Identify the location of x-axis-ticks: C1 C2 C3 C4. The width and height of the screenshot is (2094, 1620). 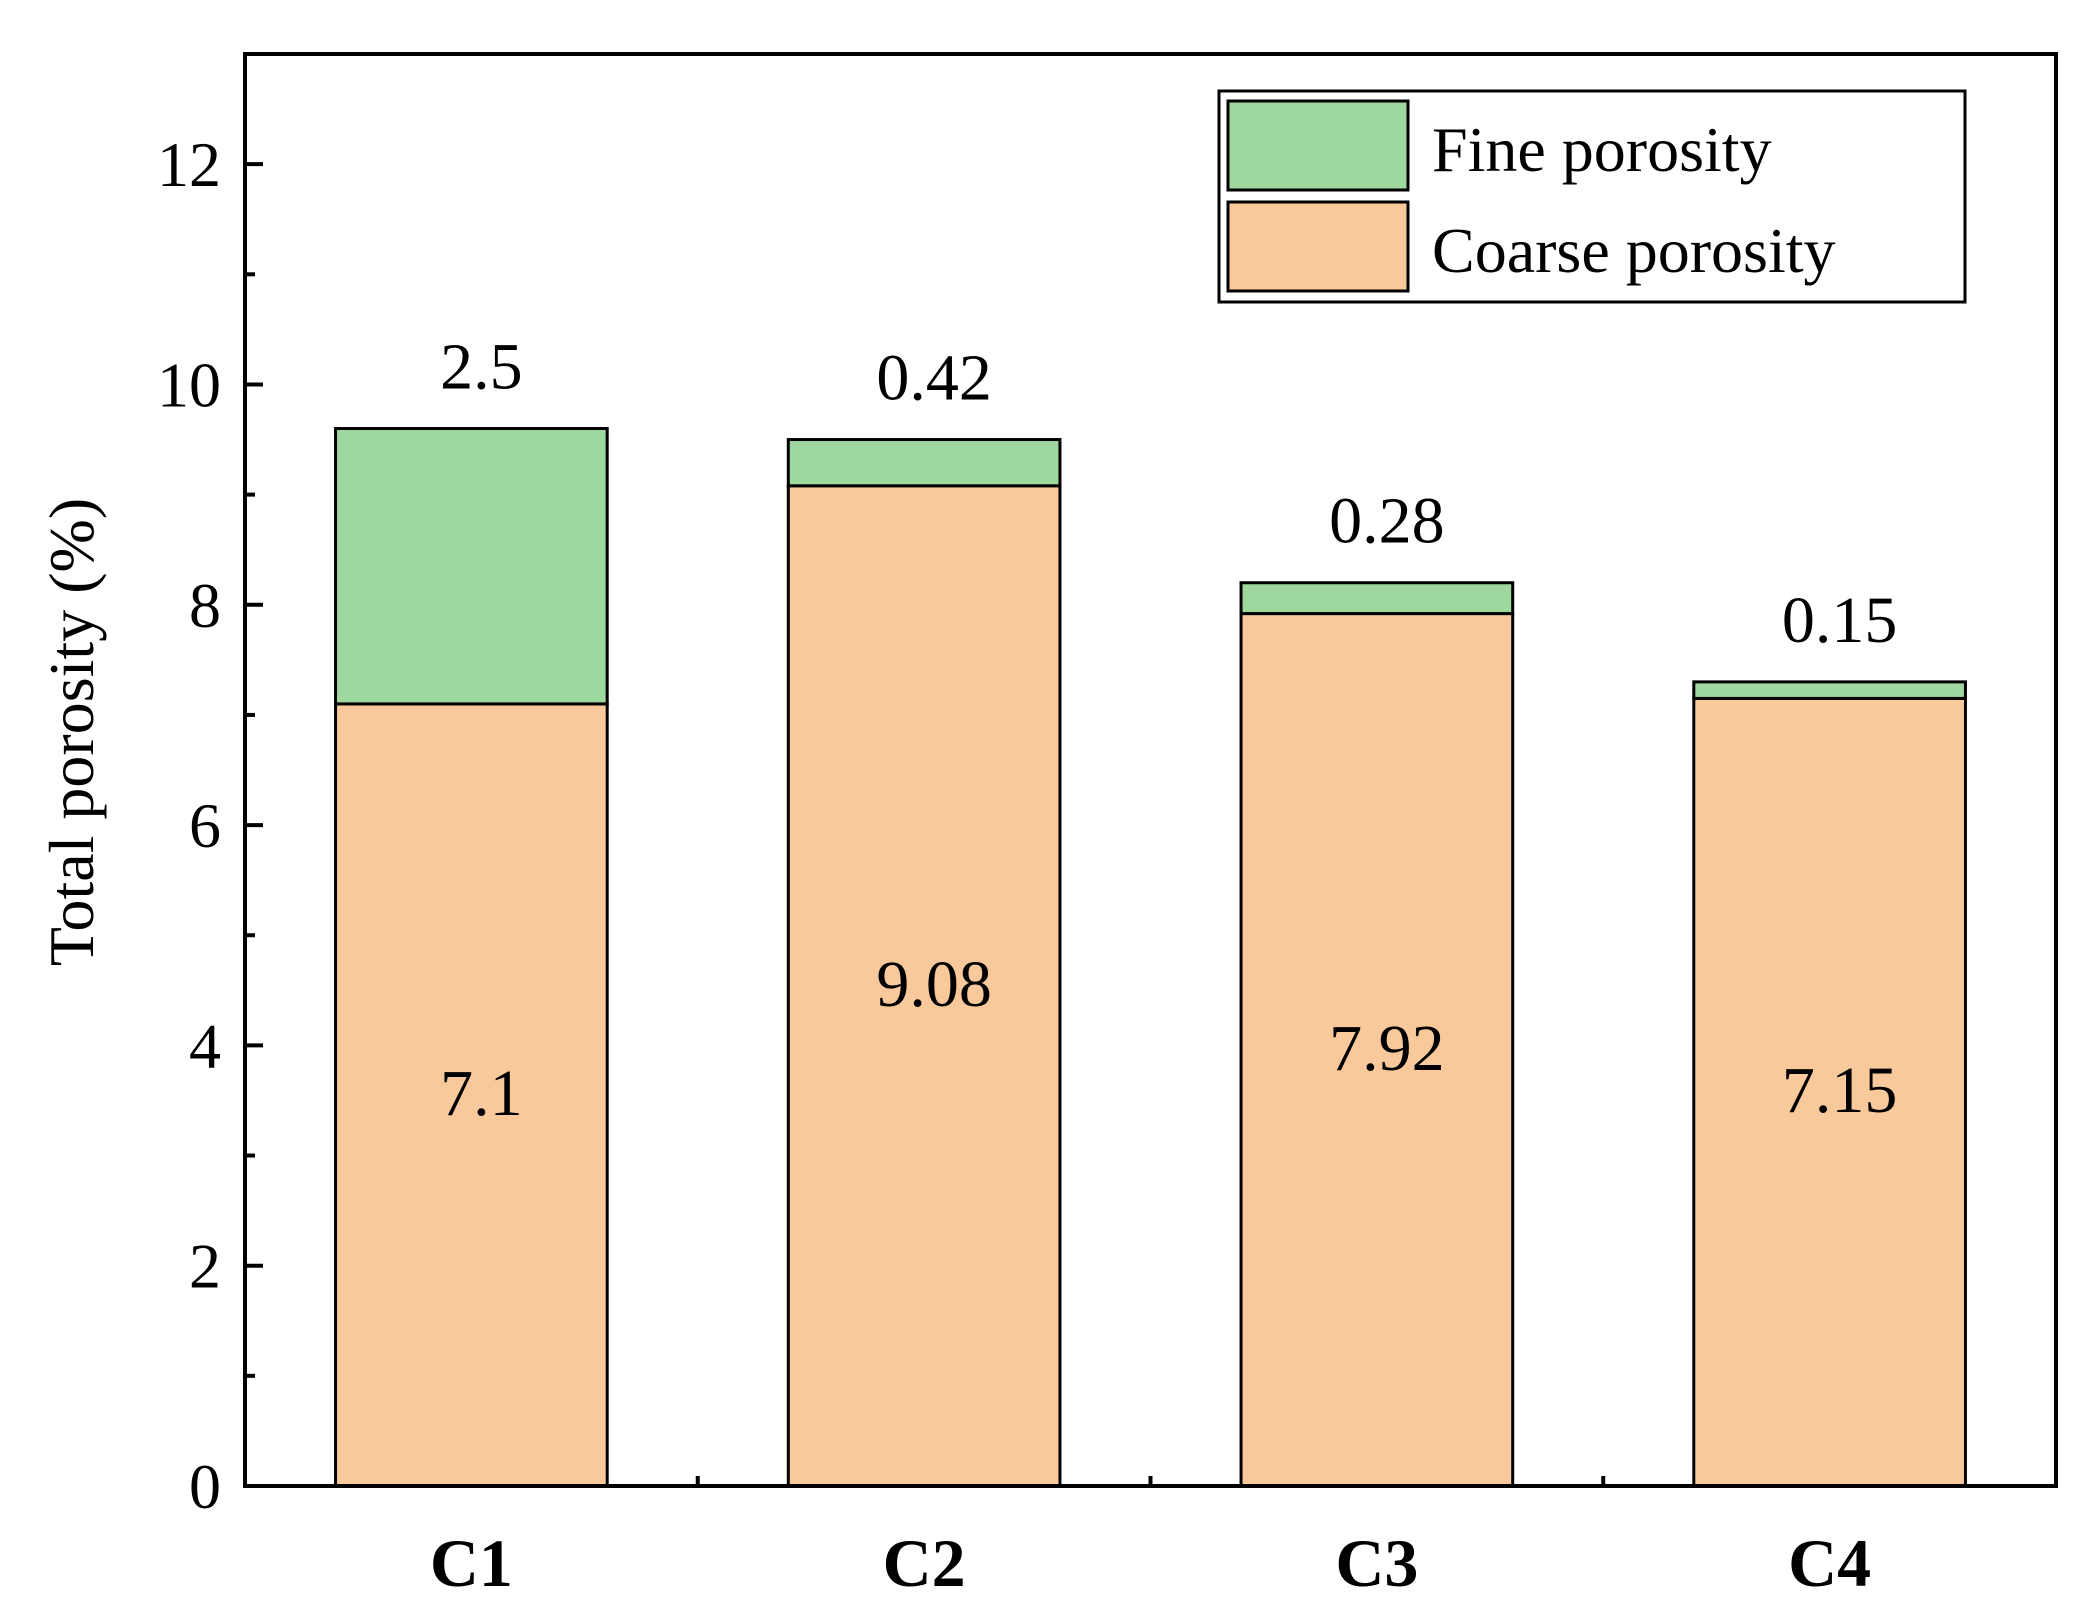
(1150, 1534).